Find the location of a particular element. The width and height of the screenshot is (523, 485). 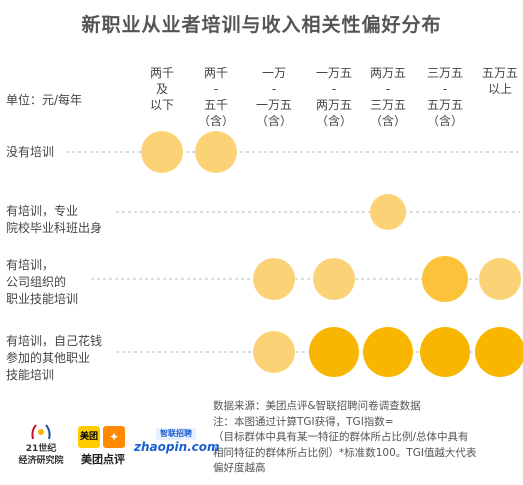

laurel-emblem-icon is located at coordinates (41, 432).